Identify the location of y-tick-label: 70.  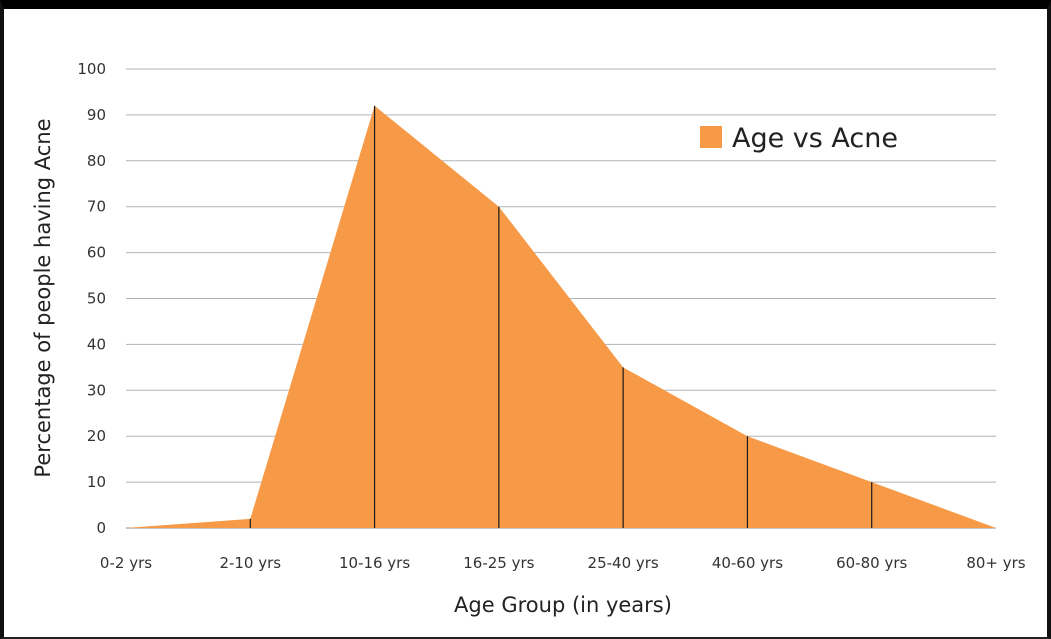
(96, 207).